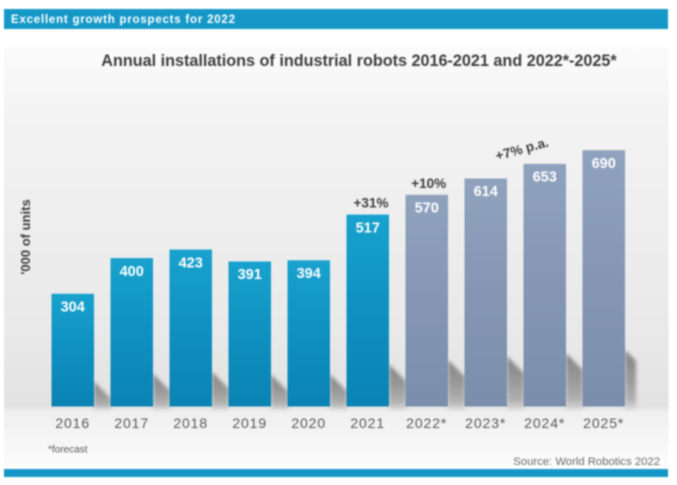 The height and width of the screenshot is (485, 677). Describe the element at coordinates (68, 450) in the screenshot. I see `svg-text: *forecast` at that location.